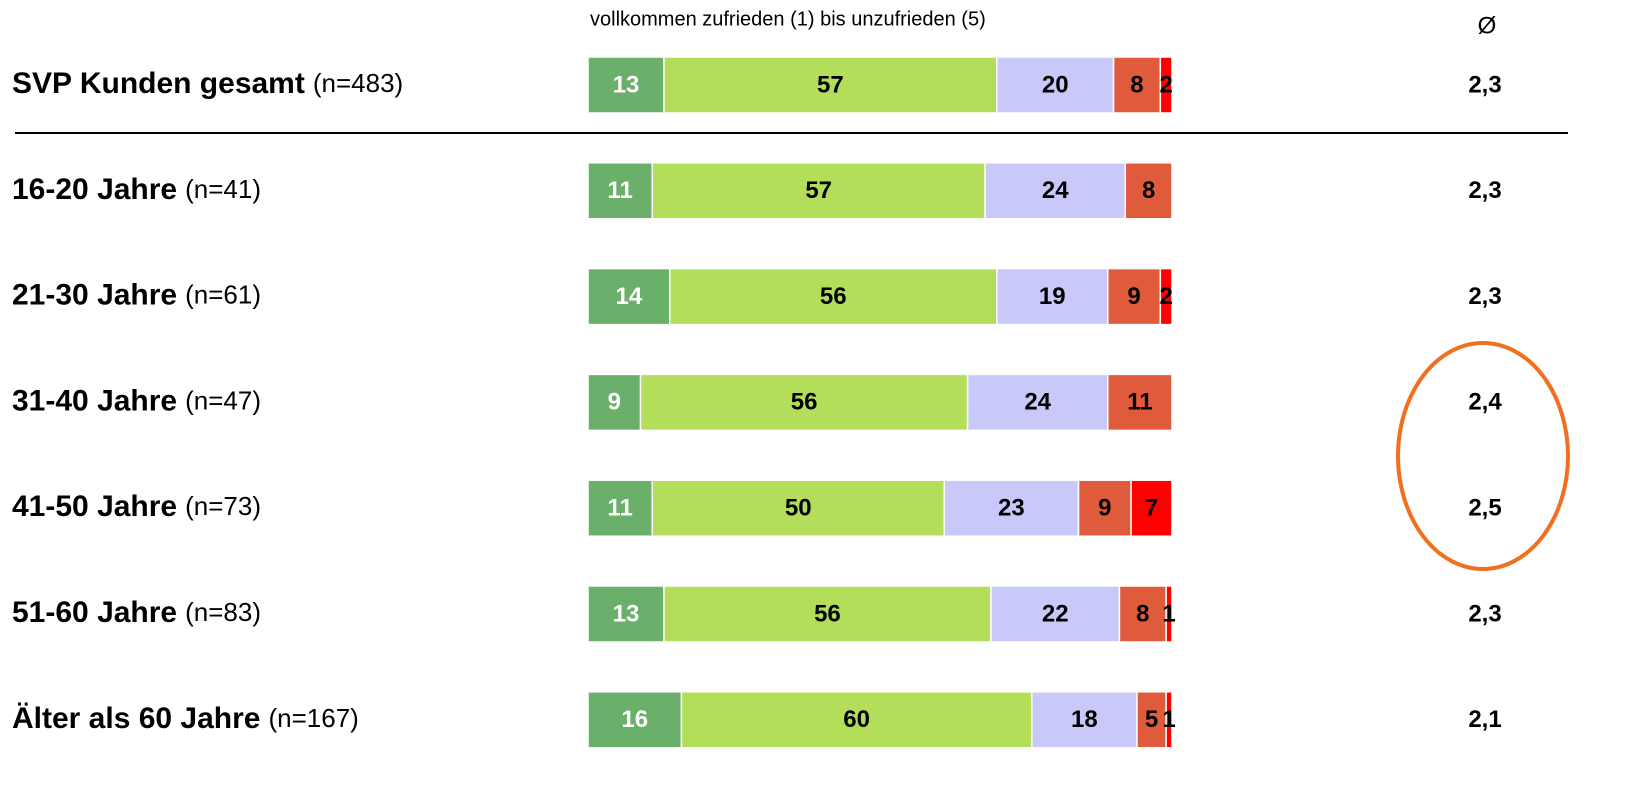  What do you see at coordinates (223, 612) in the screenshot?
I see `sample-size: (n=83)` at bounding box center [223, 612].